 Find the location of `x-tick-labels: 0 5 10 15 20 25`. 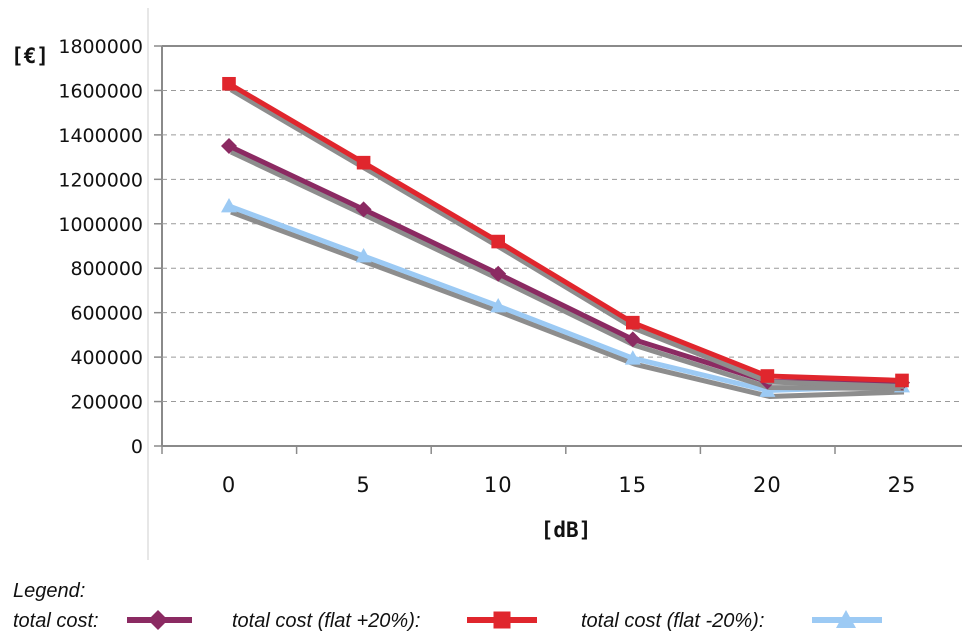

x-tick-labels: 0 5 10 15 20 25 is located at coordinates (569, 485).